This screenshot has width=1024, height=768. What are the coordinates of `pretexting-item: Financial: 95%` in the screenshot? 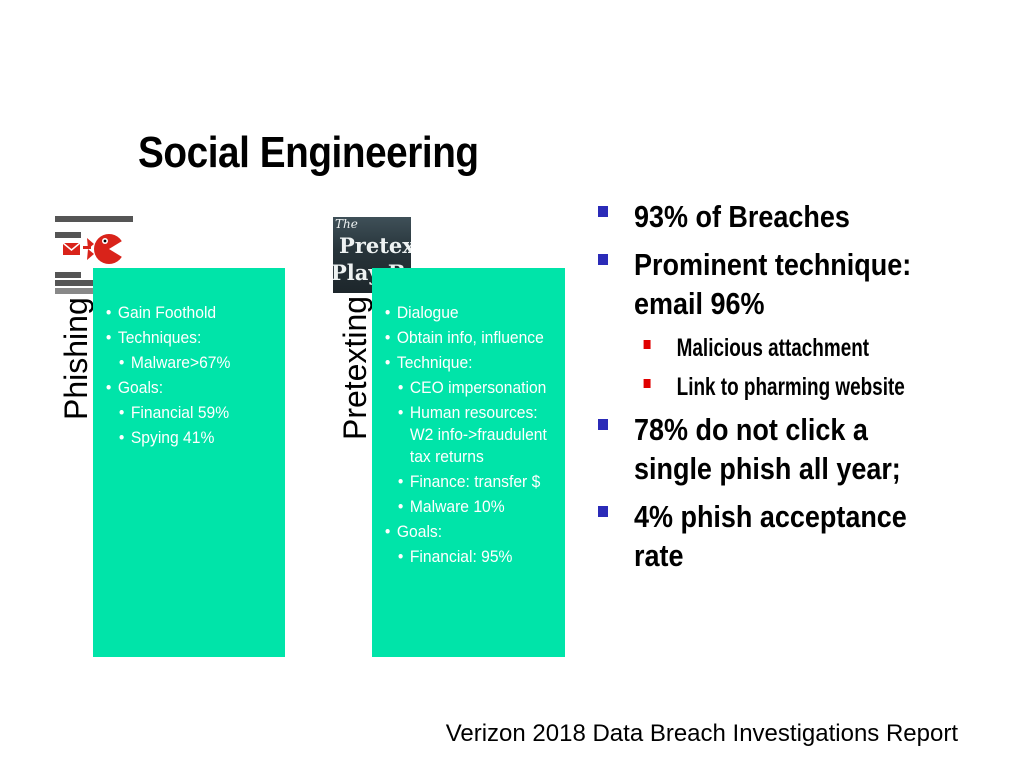 It's located at (473, 557).